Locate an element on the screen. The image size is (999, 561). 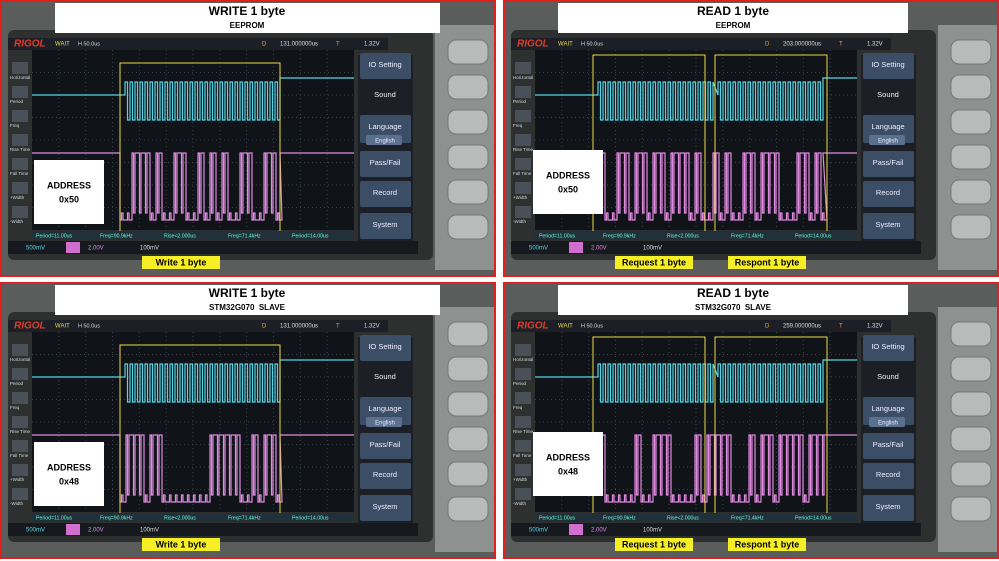
ch2: 2.00V is located at coordinates (599, 249).